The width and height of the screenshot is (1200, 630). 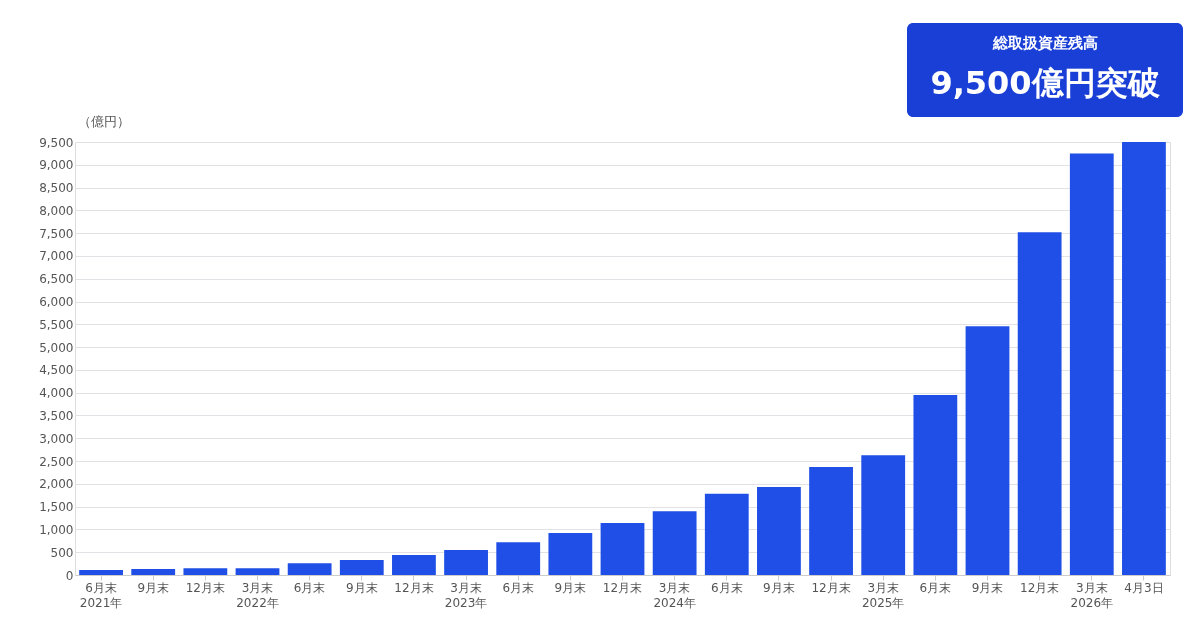 What do you see at coordinates (56, 370) in the screenshot?
I see `y-tick-label: 4,500` at bounding box center [56, 370].